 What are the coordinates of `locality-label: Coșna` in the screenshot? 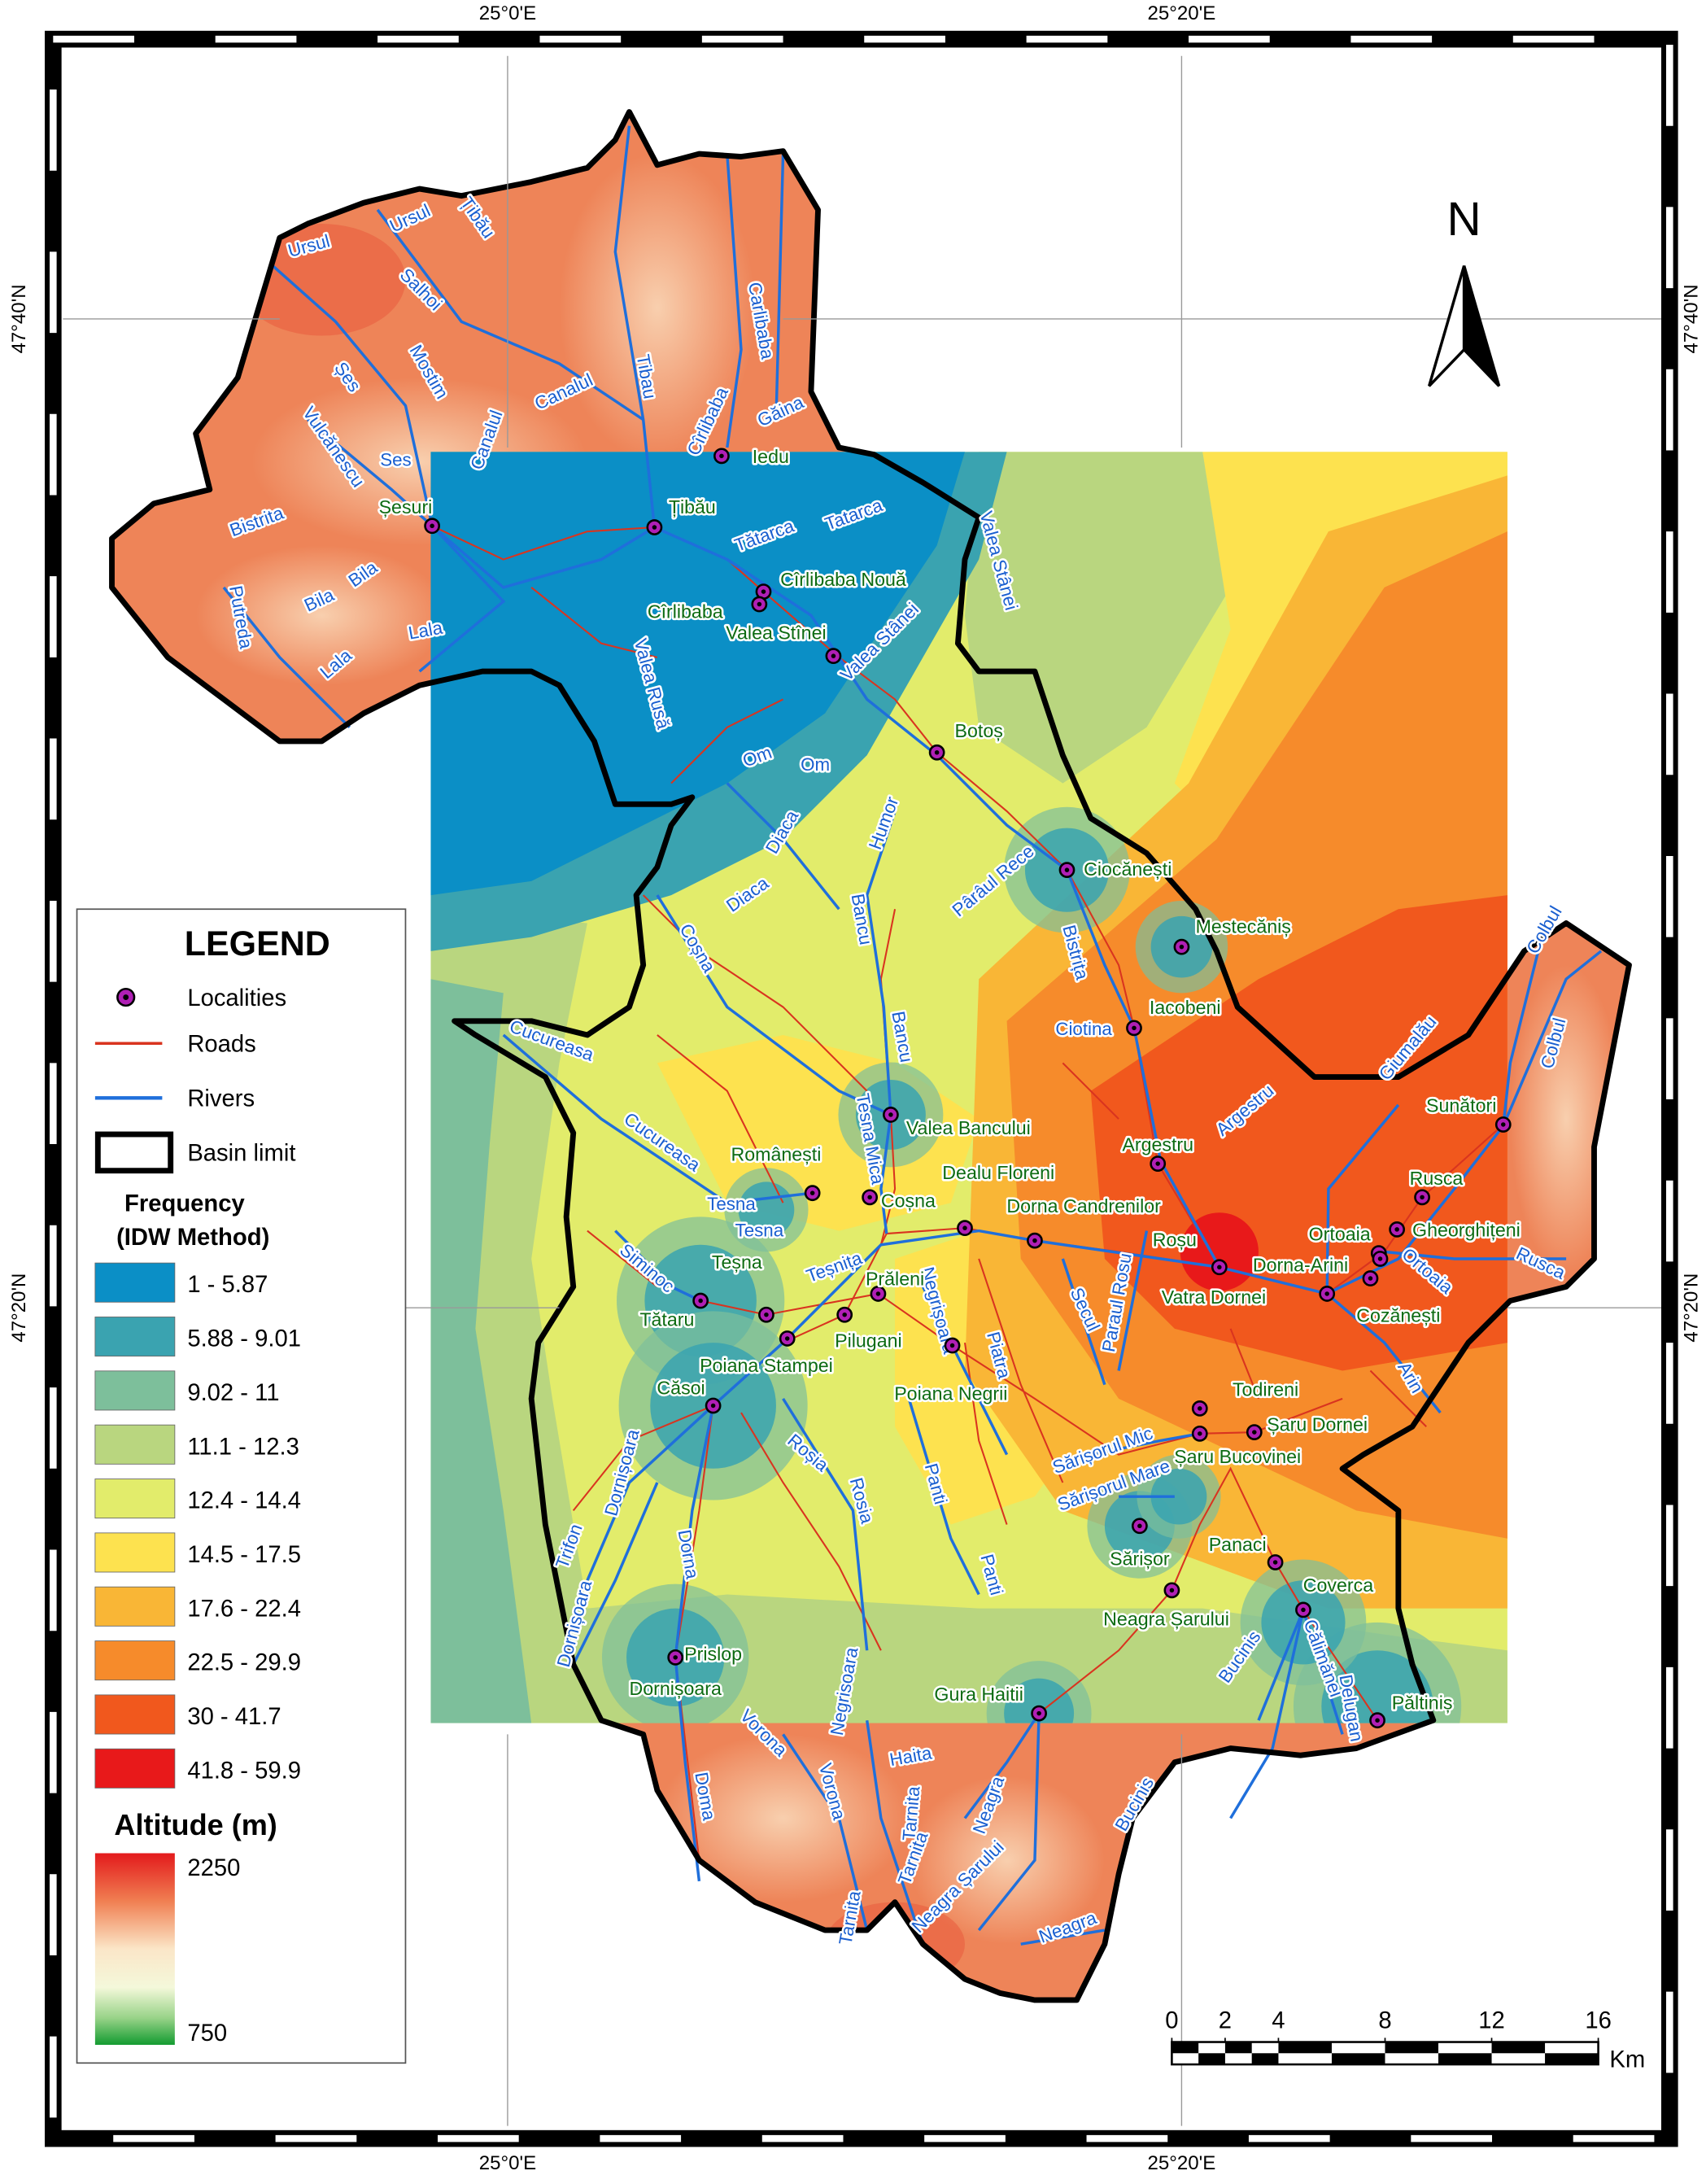 It's located at (909, 1200).